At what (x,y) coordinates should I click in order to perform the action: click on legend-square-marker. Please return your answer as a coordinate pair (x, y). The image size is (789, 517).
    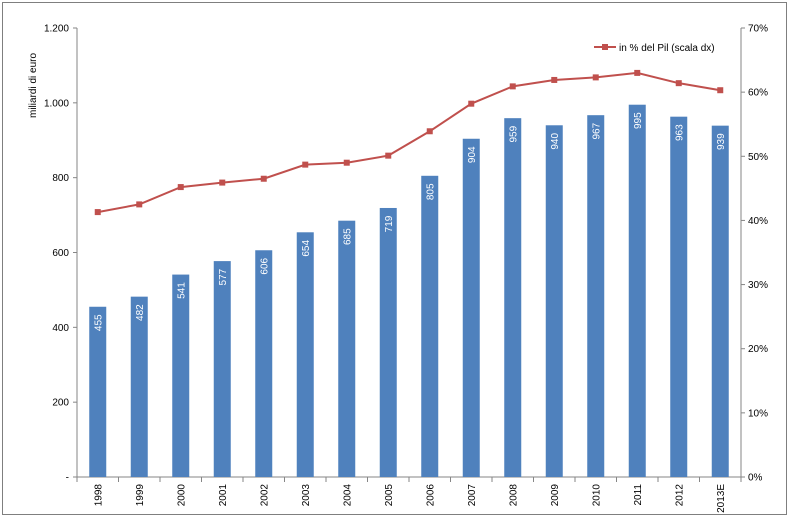
    Looking at the image, I should click on (605, 47).